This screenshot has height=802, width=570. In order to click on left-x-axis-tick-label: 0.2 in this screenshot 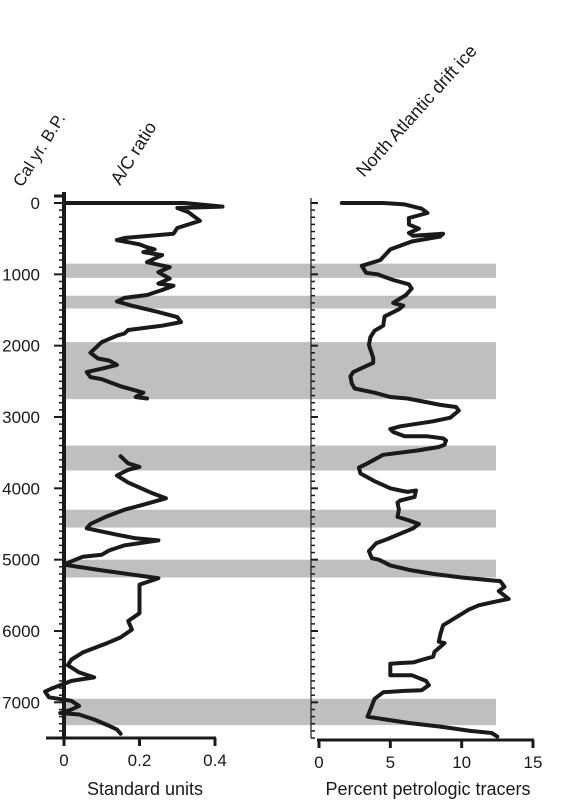, I will do `click(140, 760)`.